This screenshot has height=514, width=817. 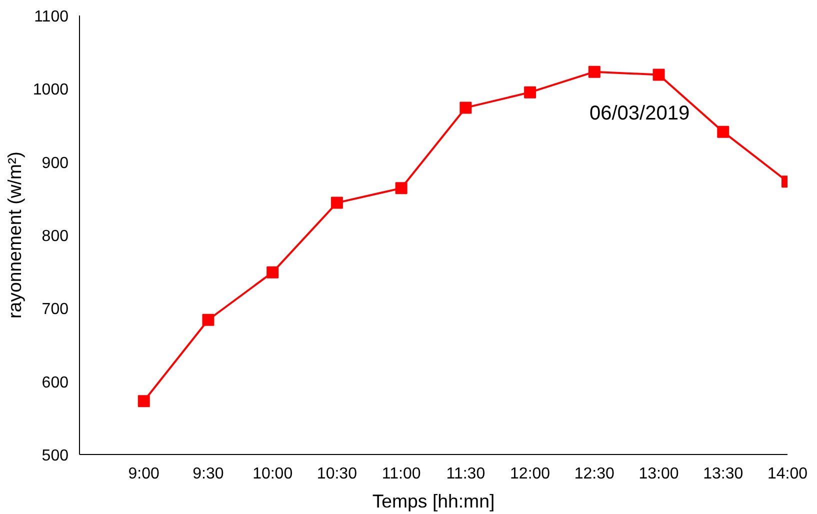 What do you see at coordinates (208, 474) in the screenshot?
I see `x-tick-label: 9:30` at bounding box center [208, 474].